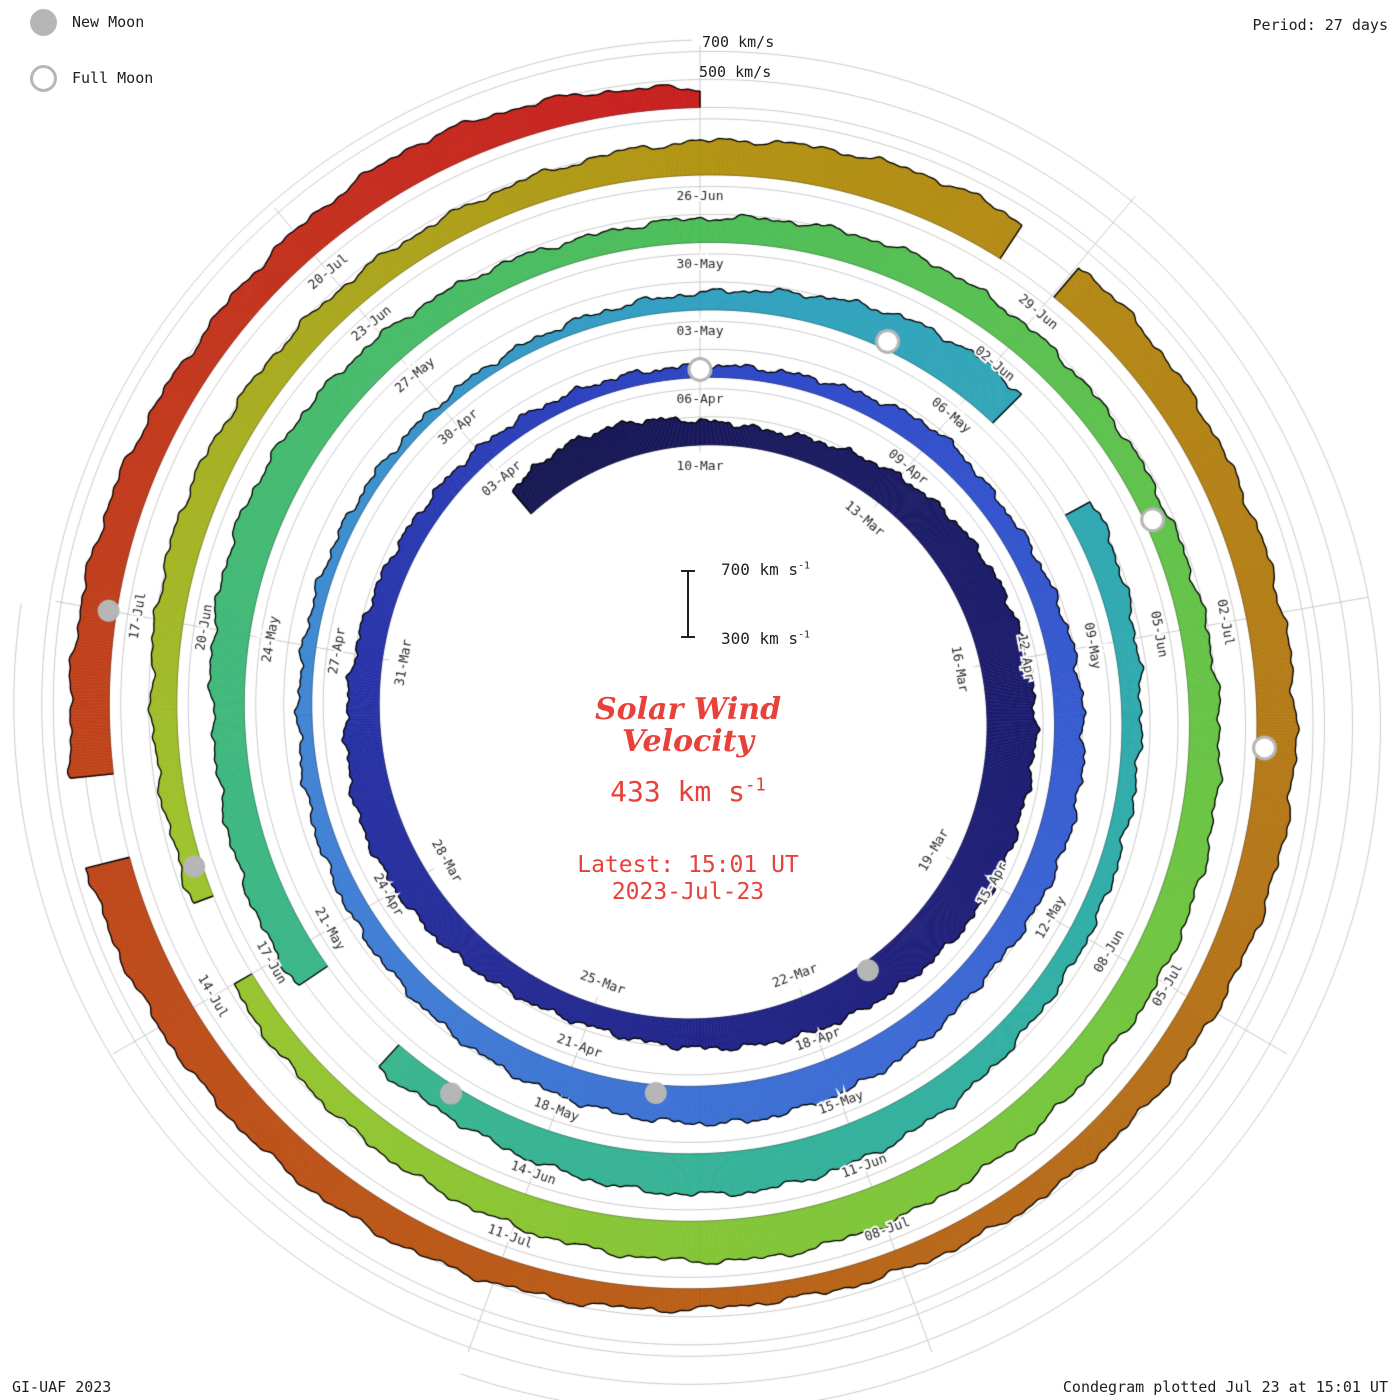 The height and width of the screenshot is (1400, 1400). What do you see at coordinates (62, 1387) in the screenshot?
I see `credit-label: GI-UAF 2023` at bounding box center [62, 1387].